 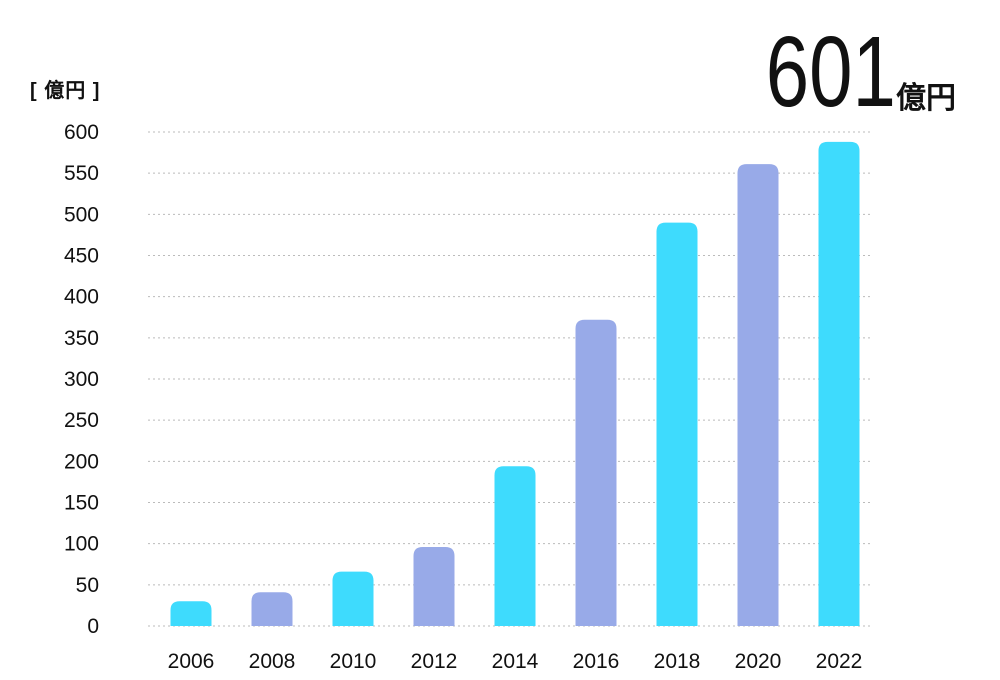 I want to click on bar-2006, so click(x=191, y=613).